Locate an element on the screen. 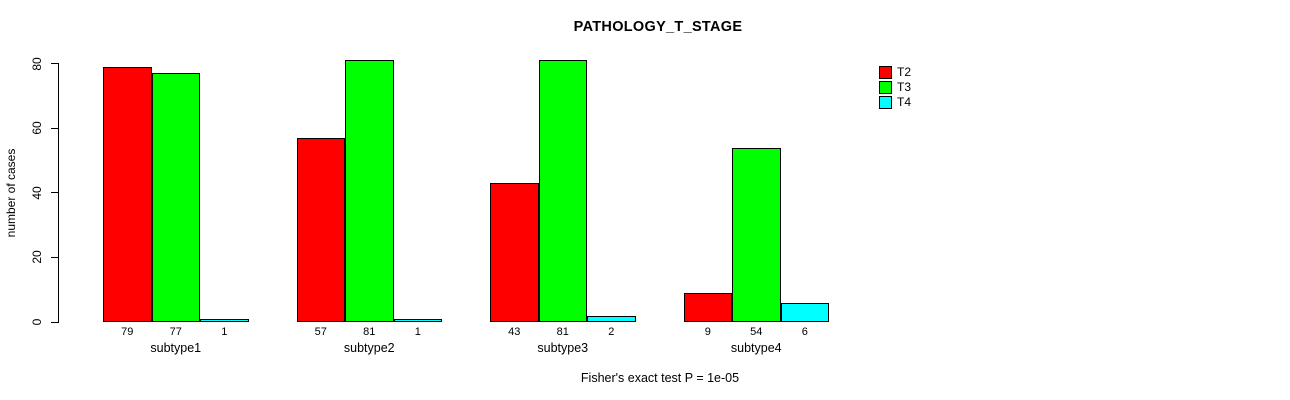 The width and height of the screenshot is (1290, 400). bar-t3-subtype1 is located at coordinates (175, 197).